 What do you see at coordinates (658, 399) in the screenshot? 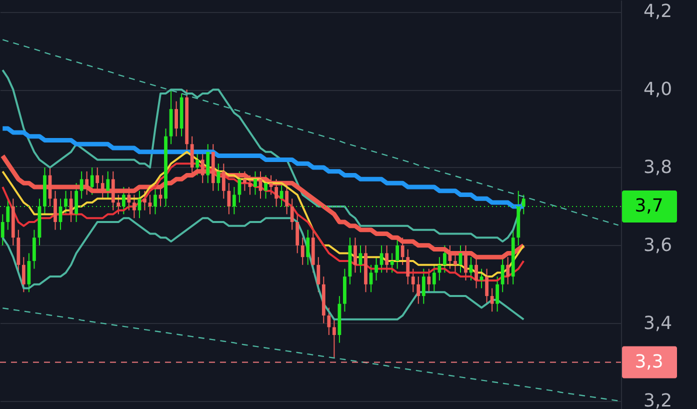
I see `y-tick-label: 3,2` at bounding box center [658, 399].